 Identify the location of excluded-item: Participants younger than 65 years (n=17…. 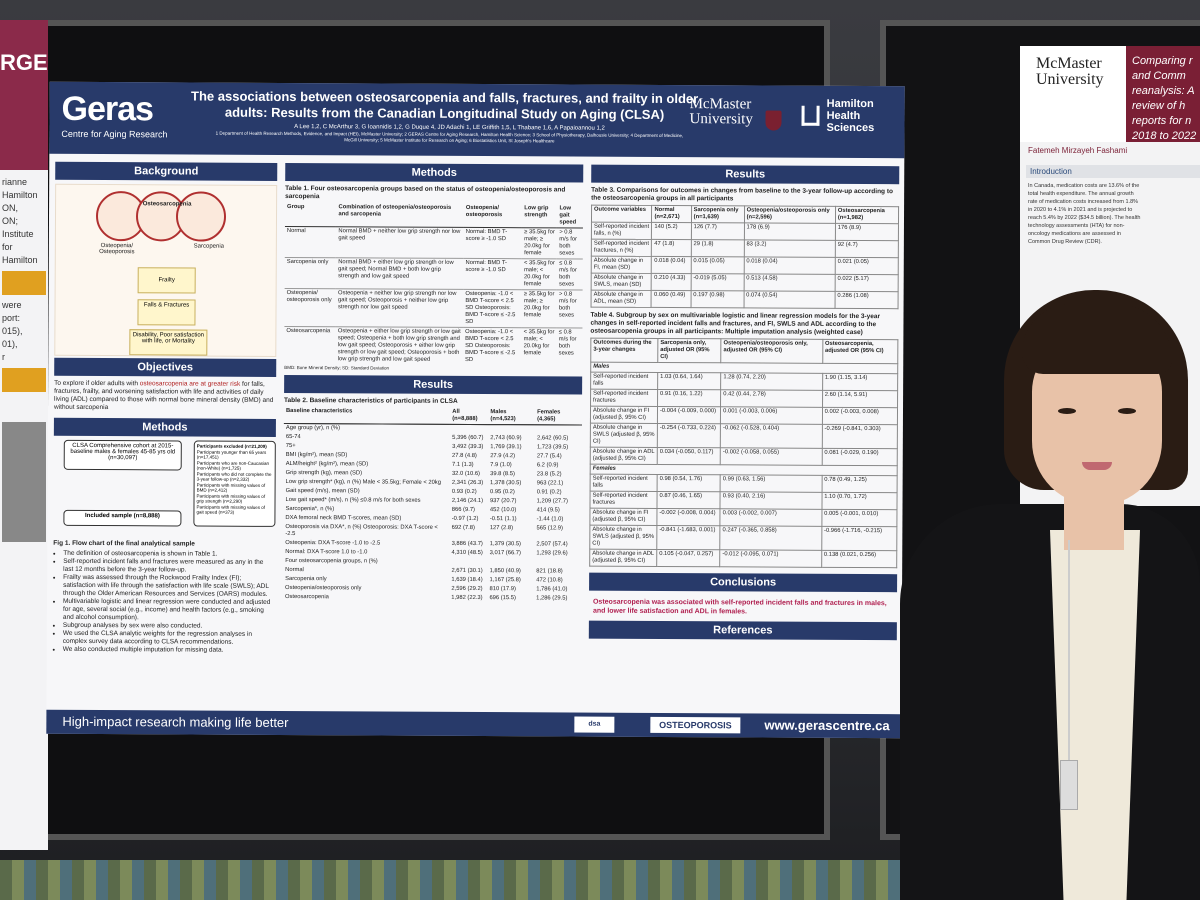
(231, 454).